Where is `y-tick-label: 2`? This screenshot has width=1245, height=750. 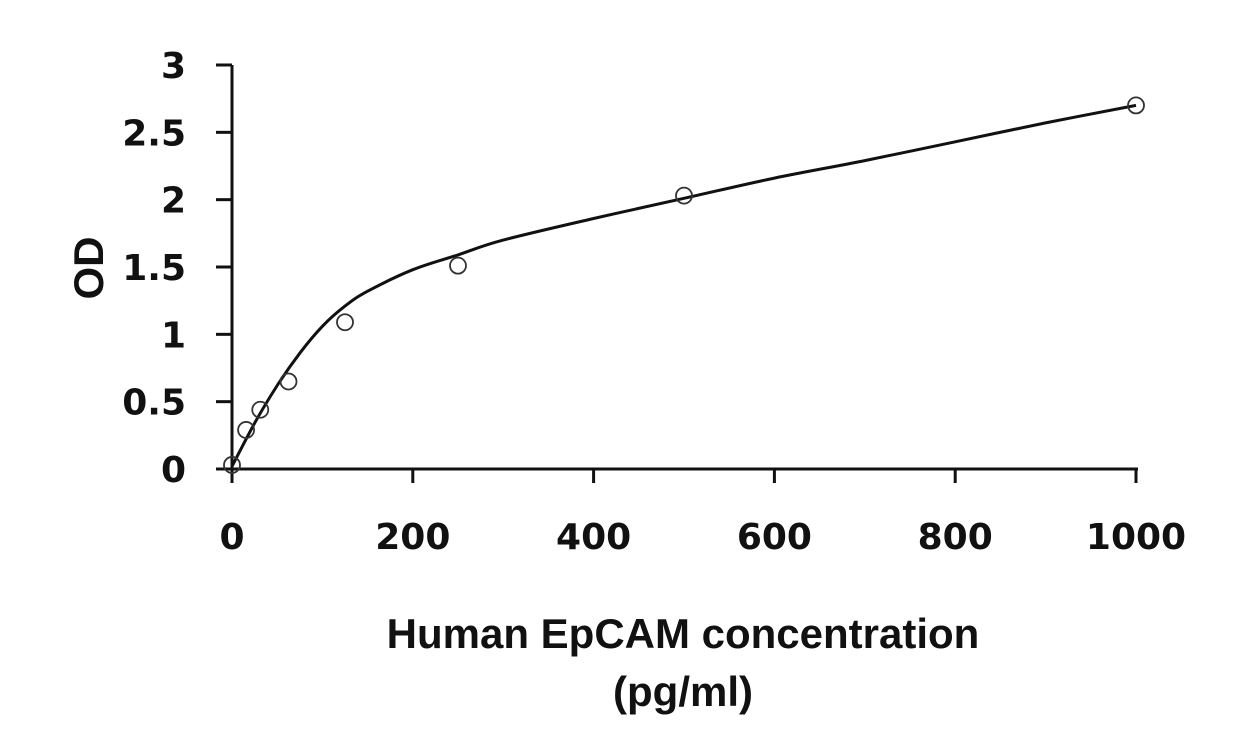 y-tick-label: 2 is located at coordinates (173, 201).